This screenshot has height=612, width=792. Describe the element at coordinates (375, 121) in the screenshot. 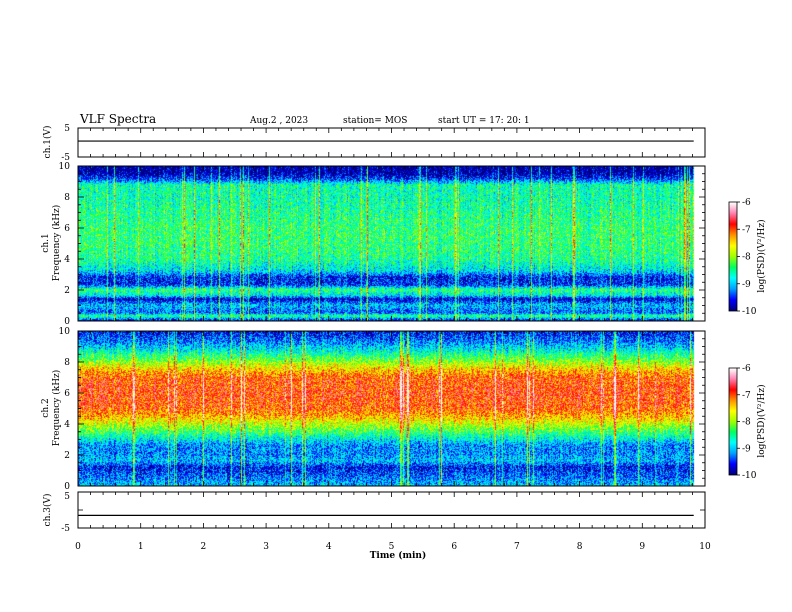

I see `station-label: station= MOS` at that location.